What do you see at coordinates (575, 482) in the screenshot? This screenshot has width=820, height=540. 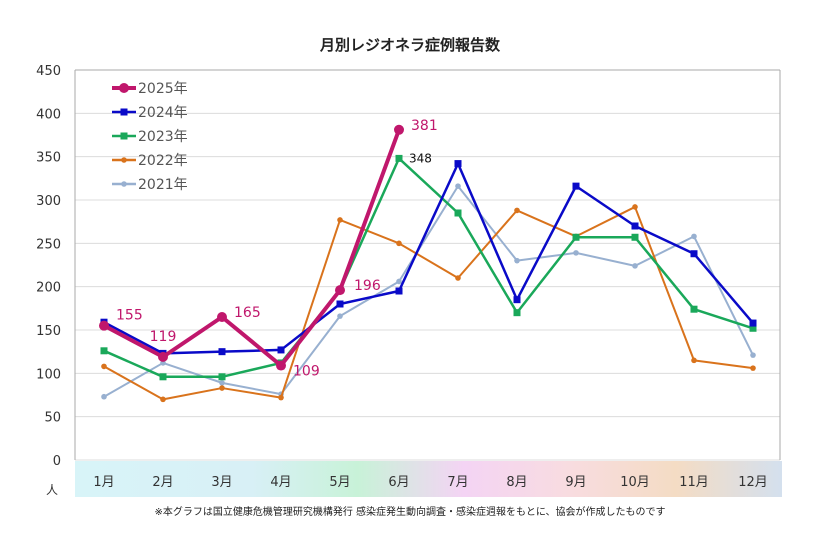 I see `x-tick-label: 9月` at bounding box center [575, 482].